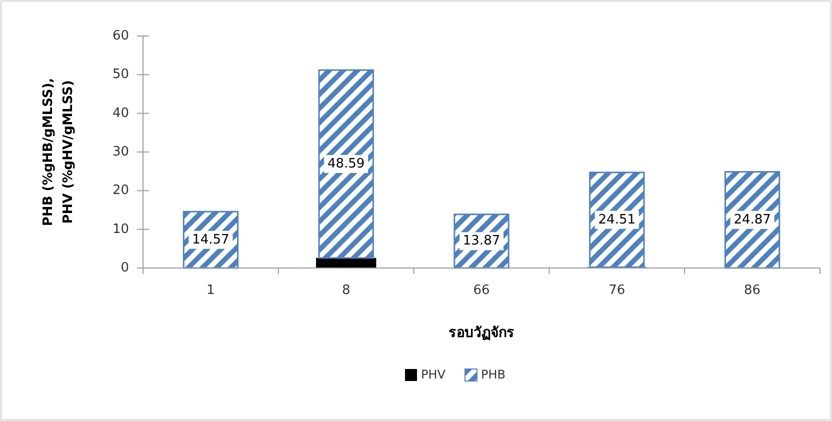  Describe the element at coordinates (210, 290) in the screenshot. I see `x-tick-label: 1` at that location.